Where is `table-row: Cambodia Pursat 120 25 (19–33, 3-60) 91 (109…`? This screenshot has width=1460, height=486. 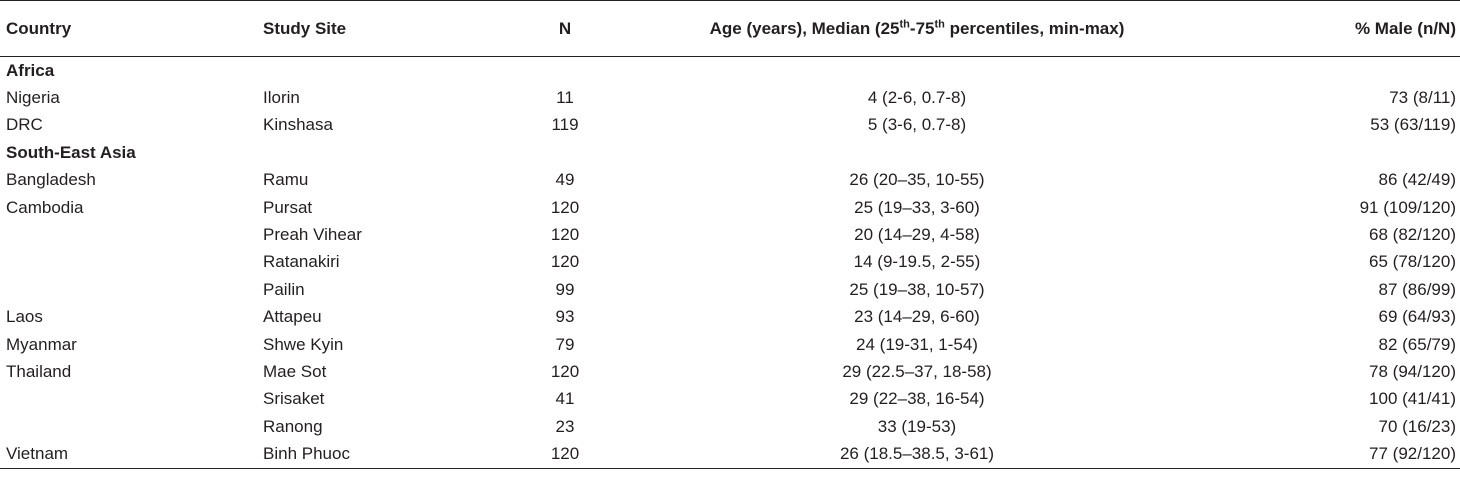
table-row: Cambodia Pursat 120 25 (19–33, 3-60) 91 (109… is located at coordinates (730, 207).